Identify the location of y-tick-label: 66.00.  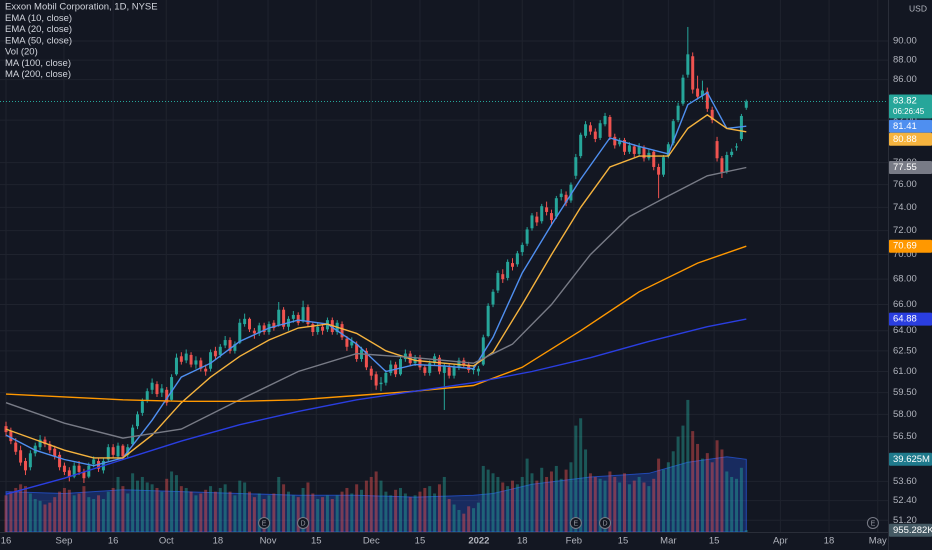
(905, 304).